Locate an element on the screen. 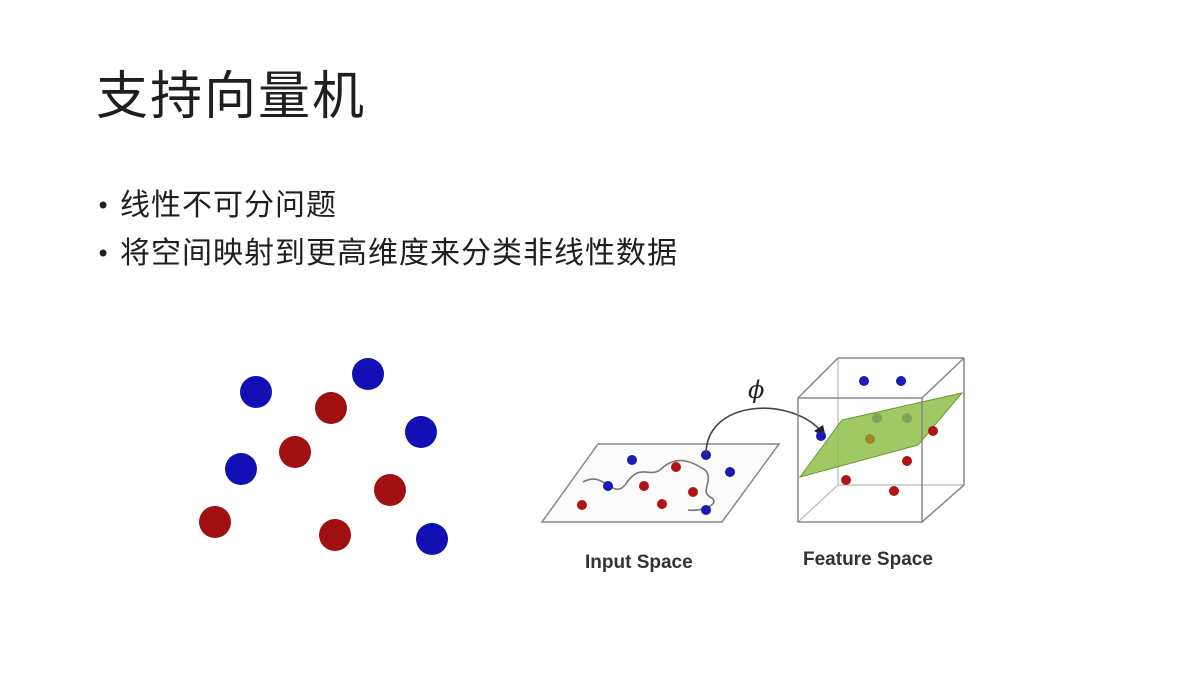 The width and height of the screenshot is (1200, 675). separating-hyperplane is located at coordinates (881, 435).